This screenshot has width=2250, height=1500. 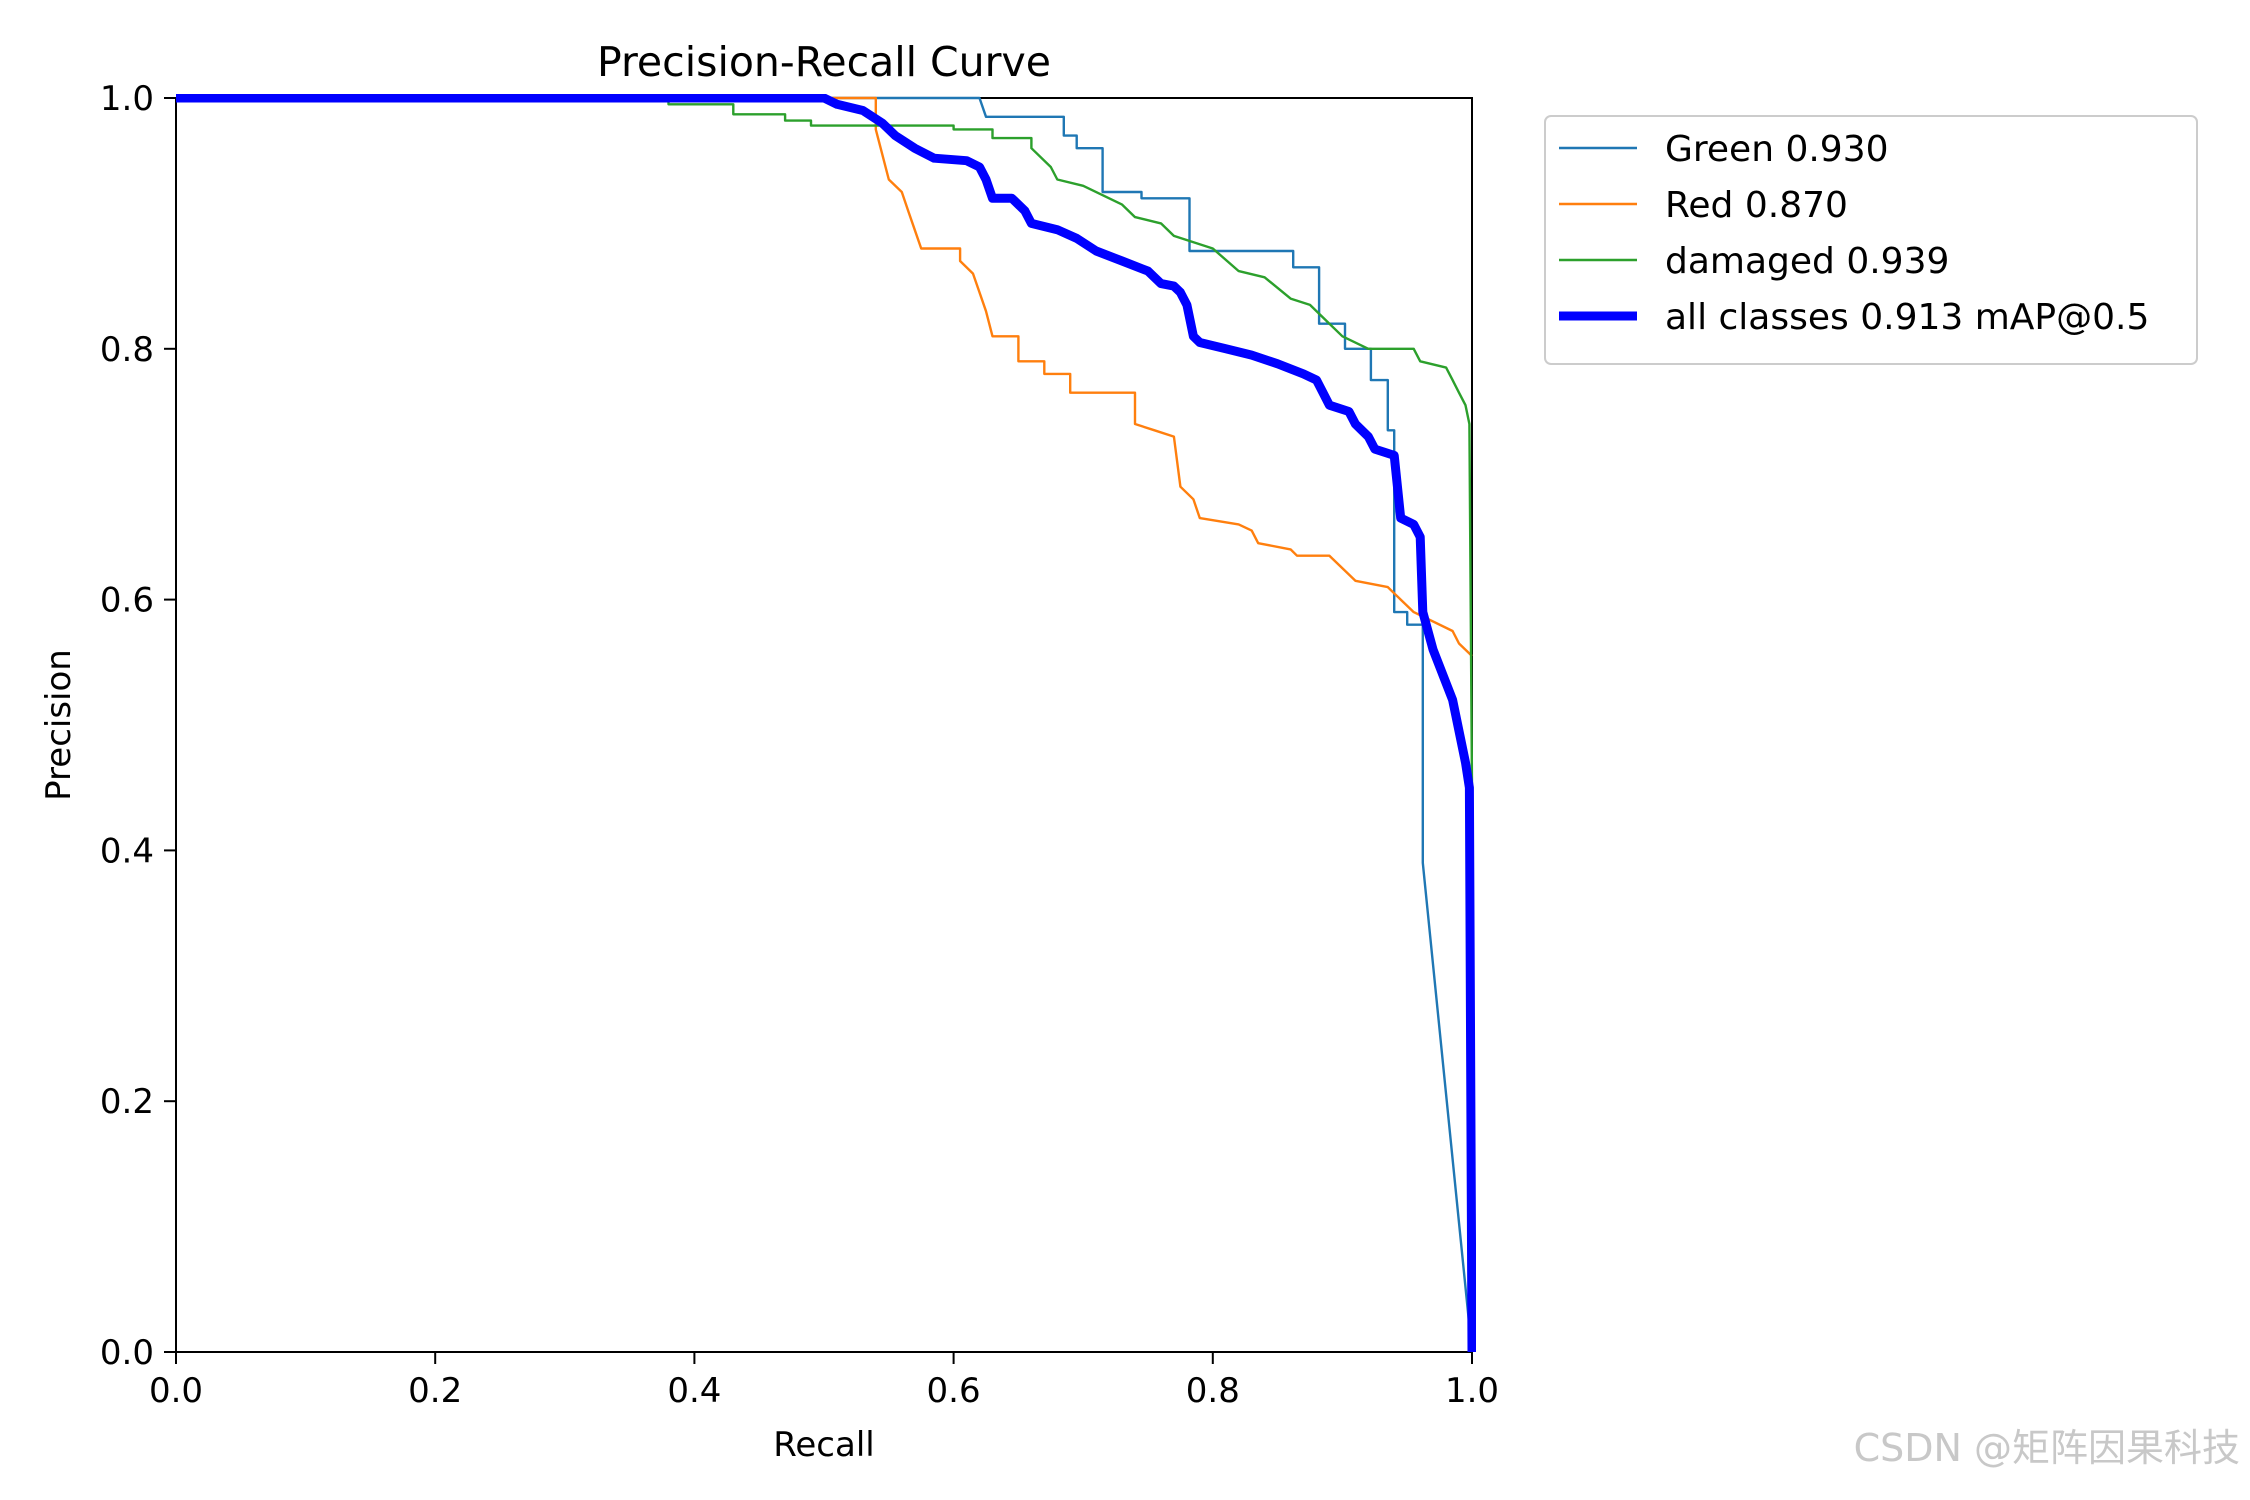 What do you see at coordinates (59, 725) in the screenshot?
I see `y-axis-label: Precision` at bounding box center [59, 725].